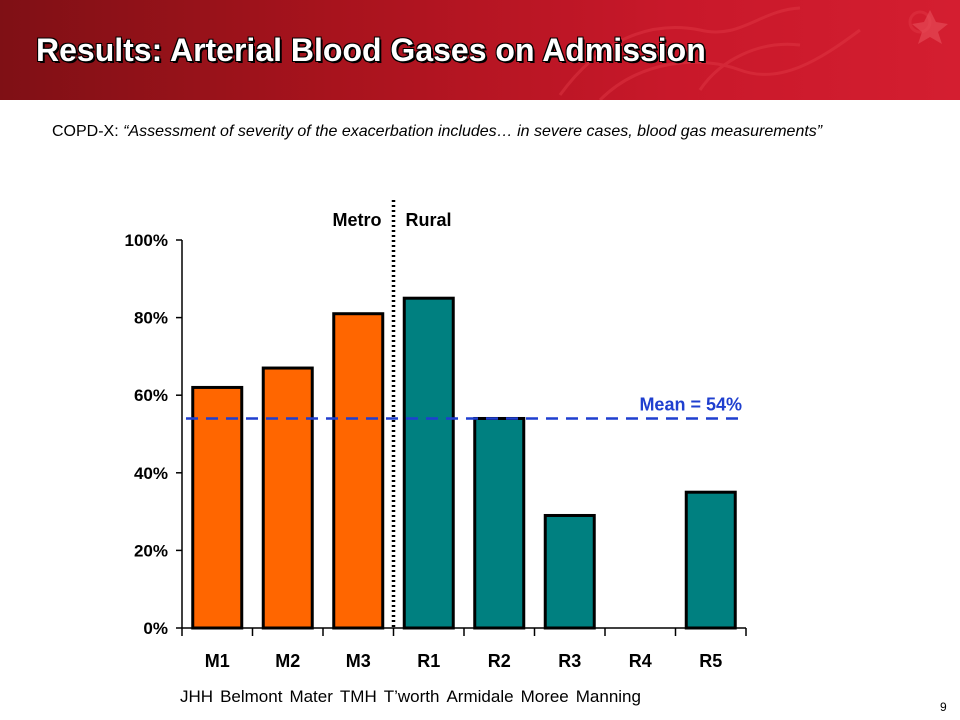  I want to click on rural-label: Rural, so click(429, 220).